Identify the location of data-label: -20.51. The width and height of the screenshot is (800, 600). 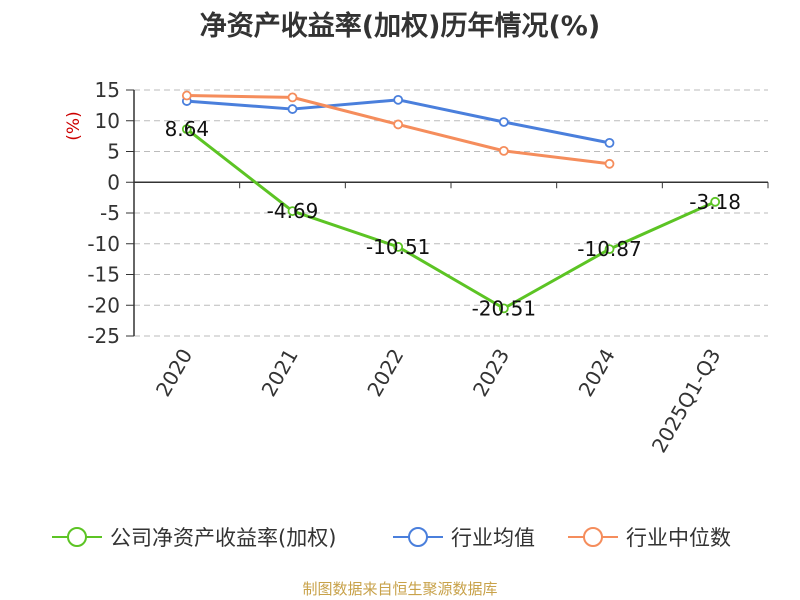
(504, 308).